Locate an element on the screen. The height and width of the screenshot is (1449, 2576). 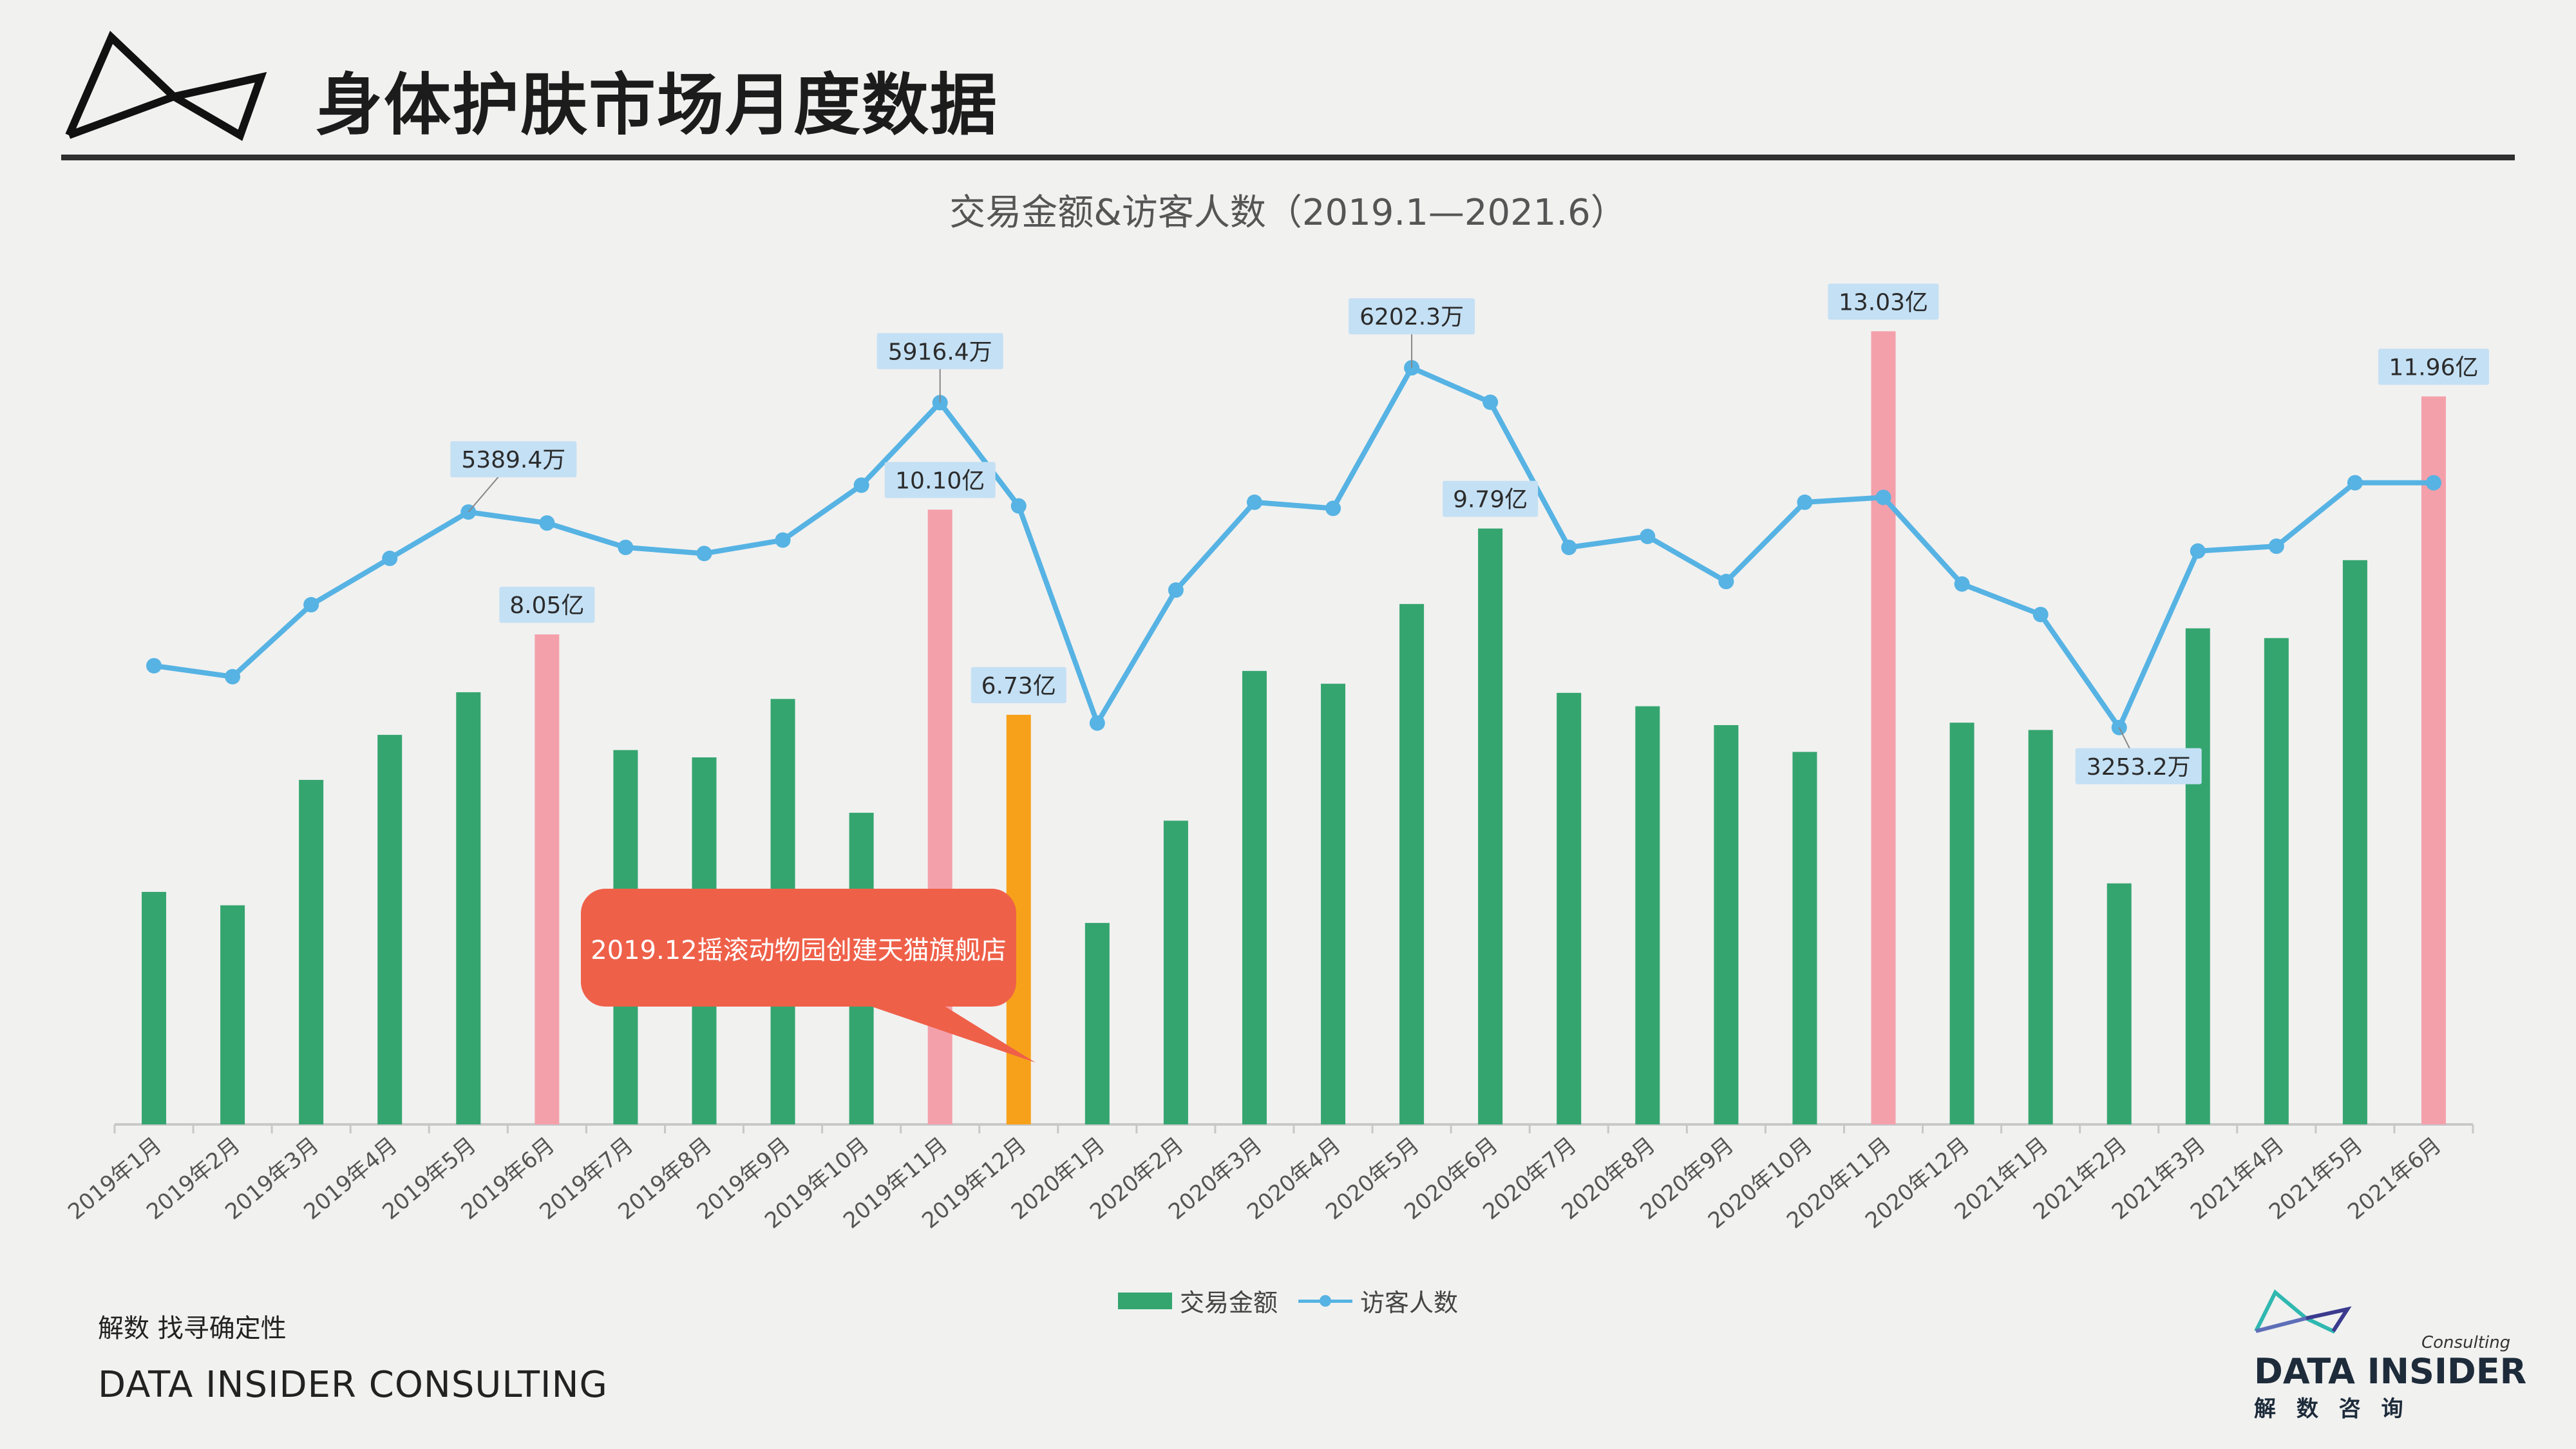
bar-data-label: 13.03亿 is located at coordinates (1884, 302).